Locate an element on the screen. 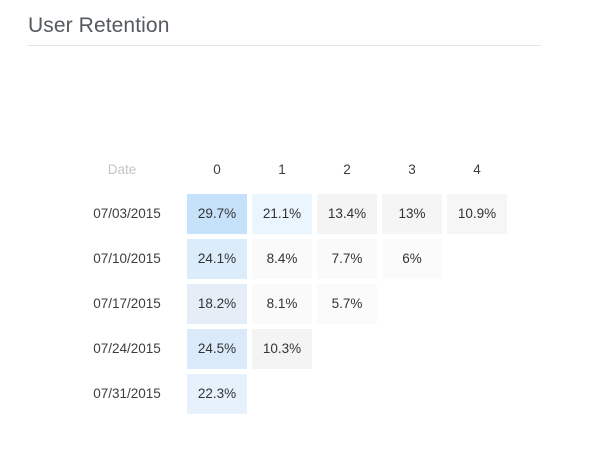 Image resolution: width=590 pixels, height=459 pixels. retention-cell: 10.3% is located at coordinates (282, 349).